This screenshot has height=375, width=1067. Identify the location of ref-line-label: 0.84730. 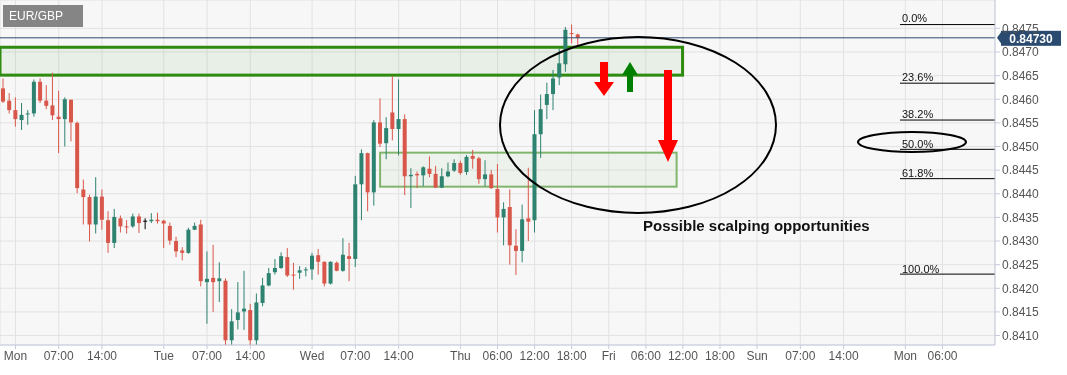
(1031, 38).